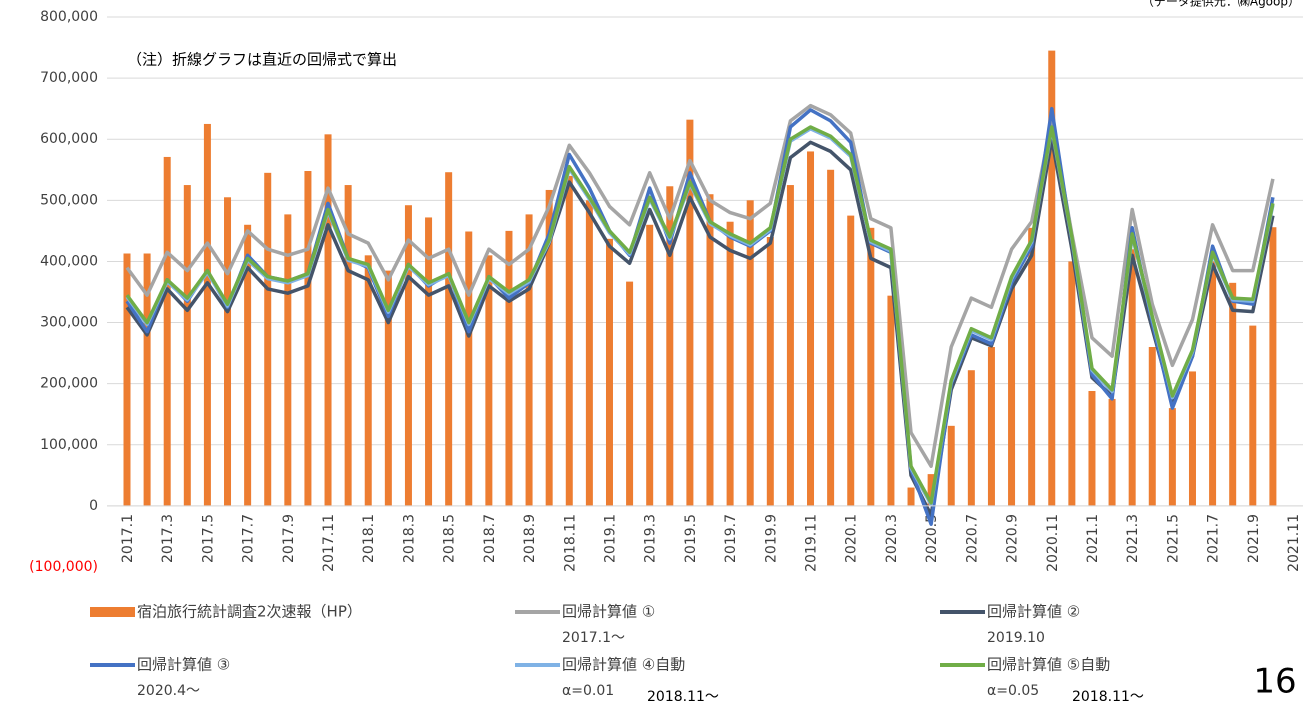  What do you see at coordinates (1221, 4) in the screenshot?
I see `source: （データ提供元：㈱Agoop）` at bounding box center [1221, 4].